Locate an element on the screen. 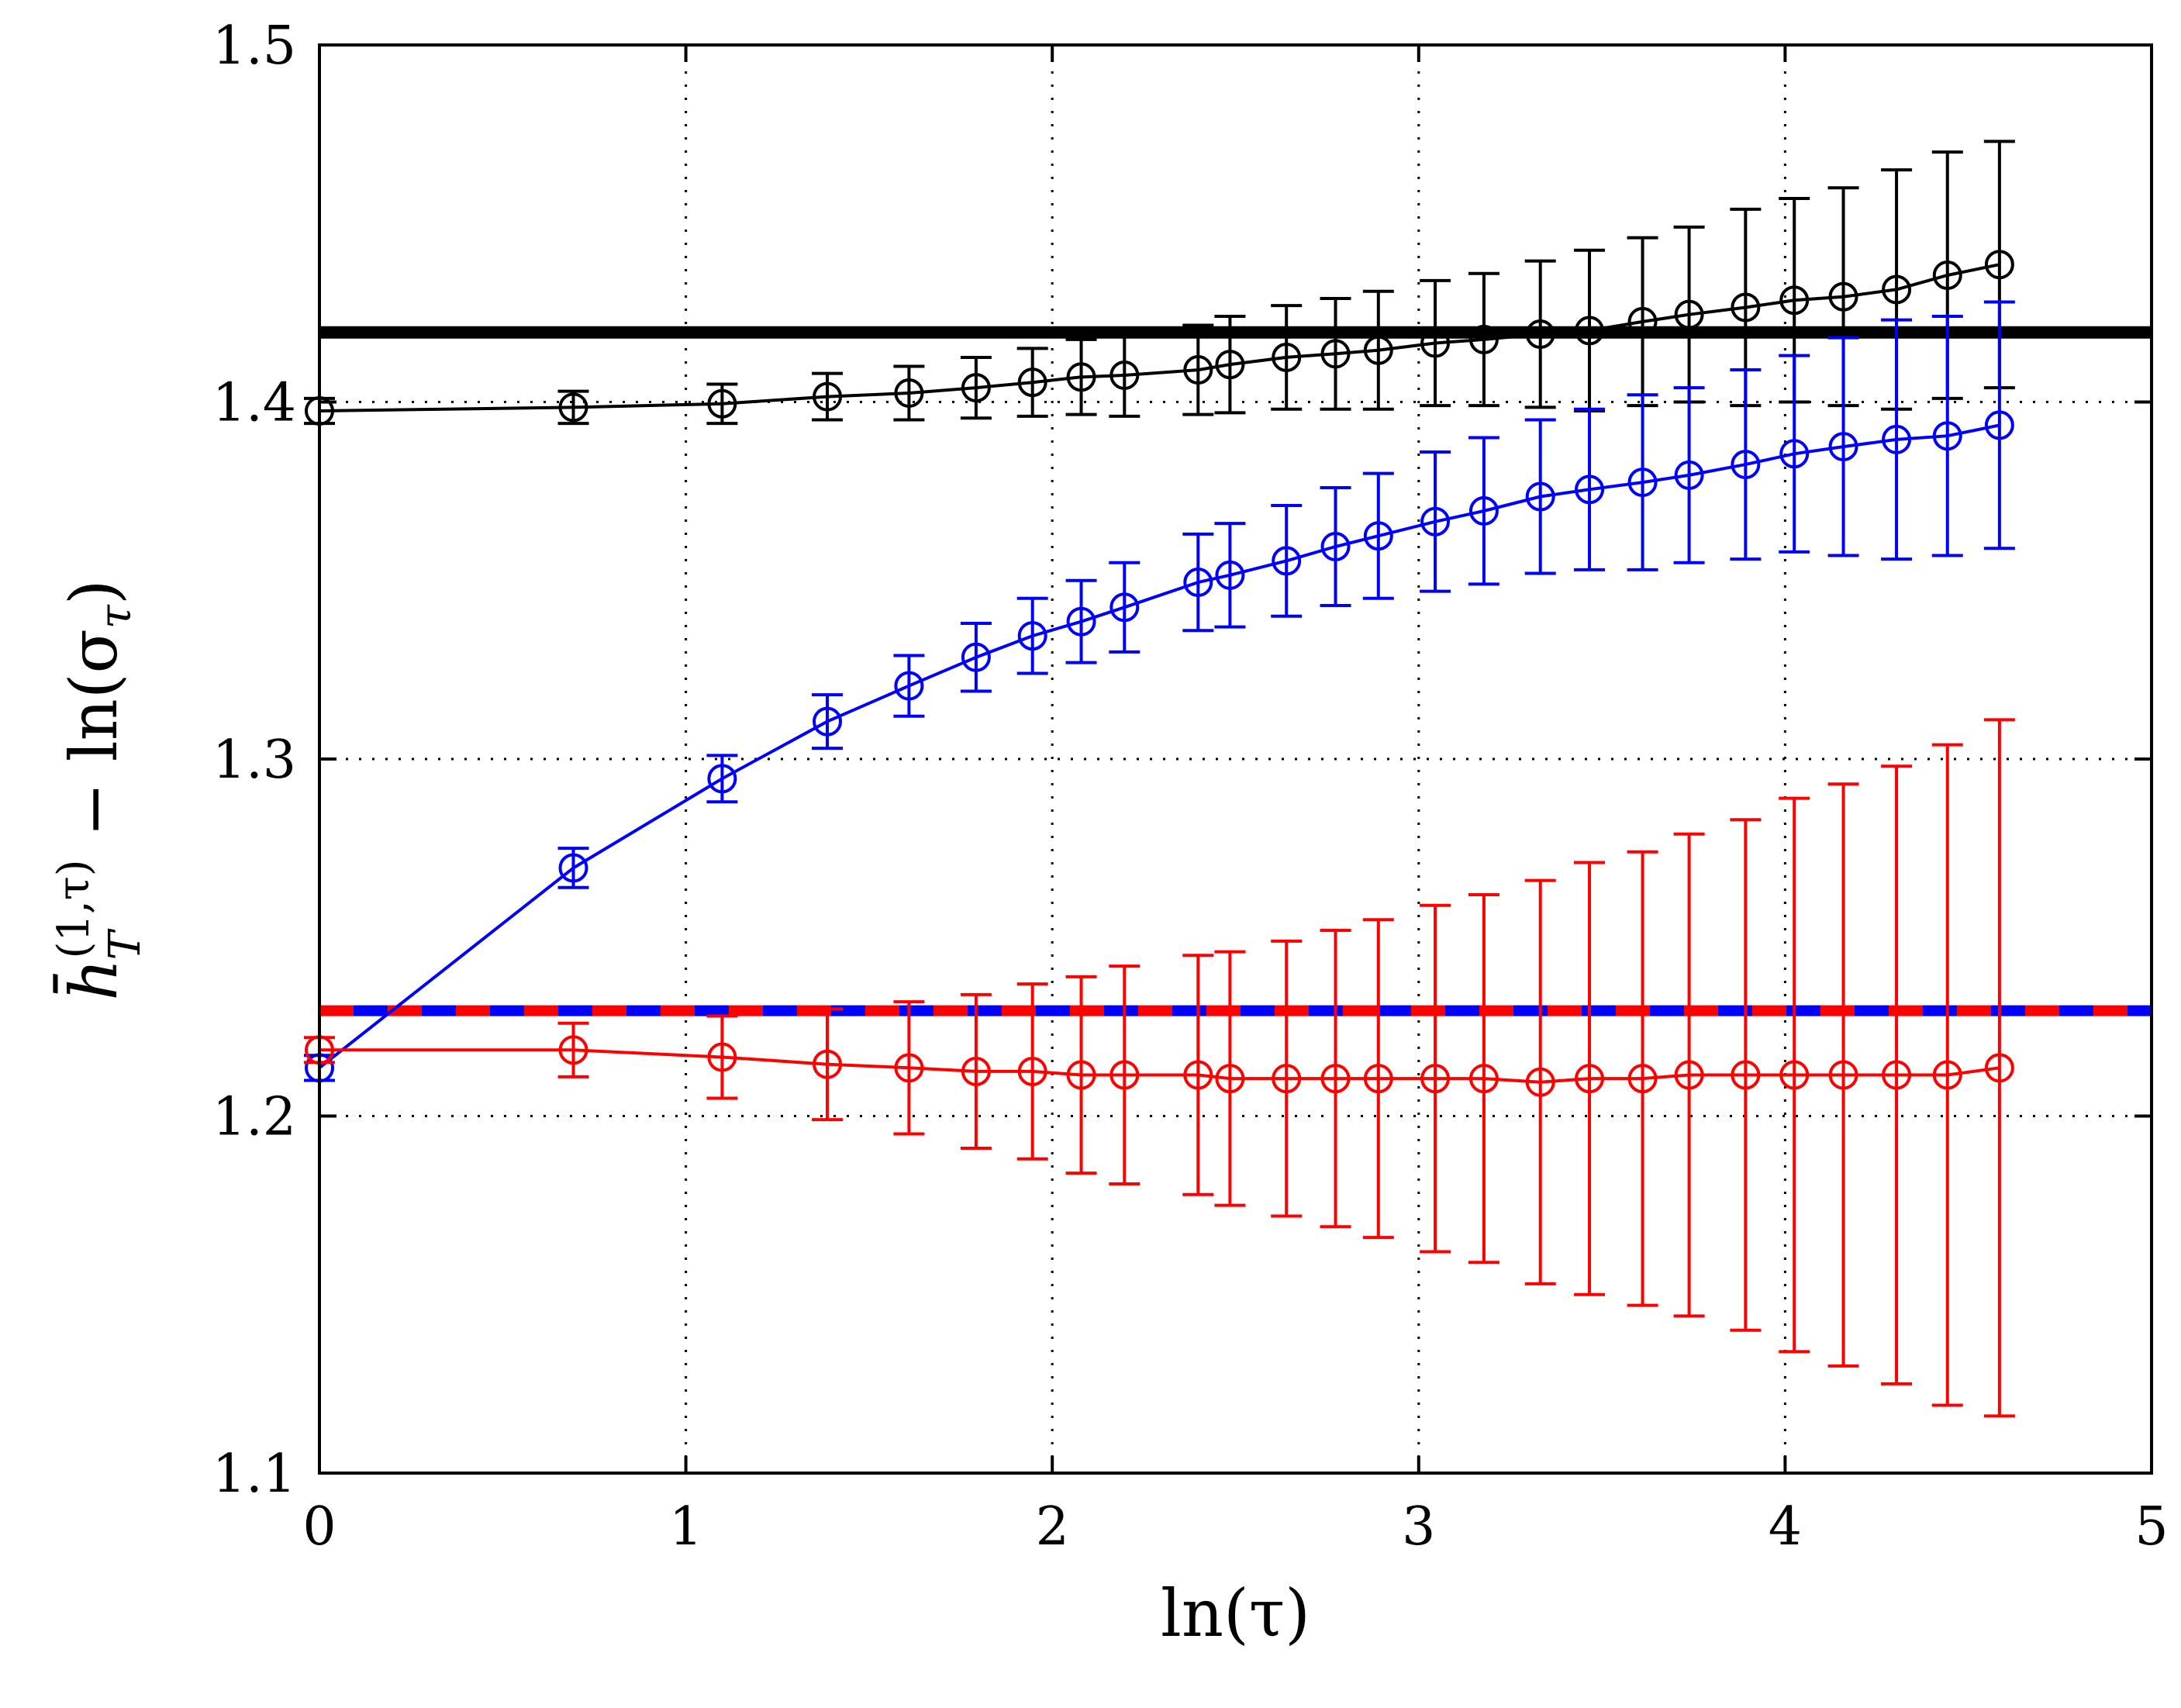 The height and width of the screenshot is (1708, 2181). series-red-line is located at coordinates (1159, 1066).